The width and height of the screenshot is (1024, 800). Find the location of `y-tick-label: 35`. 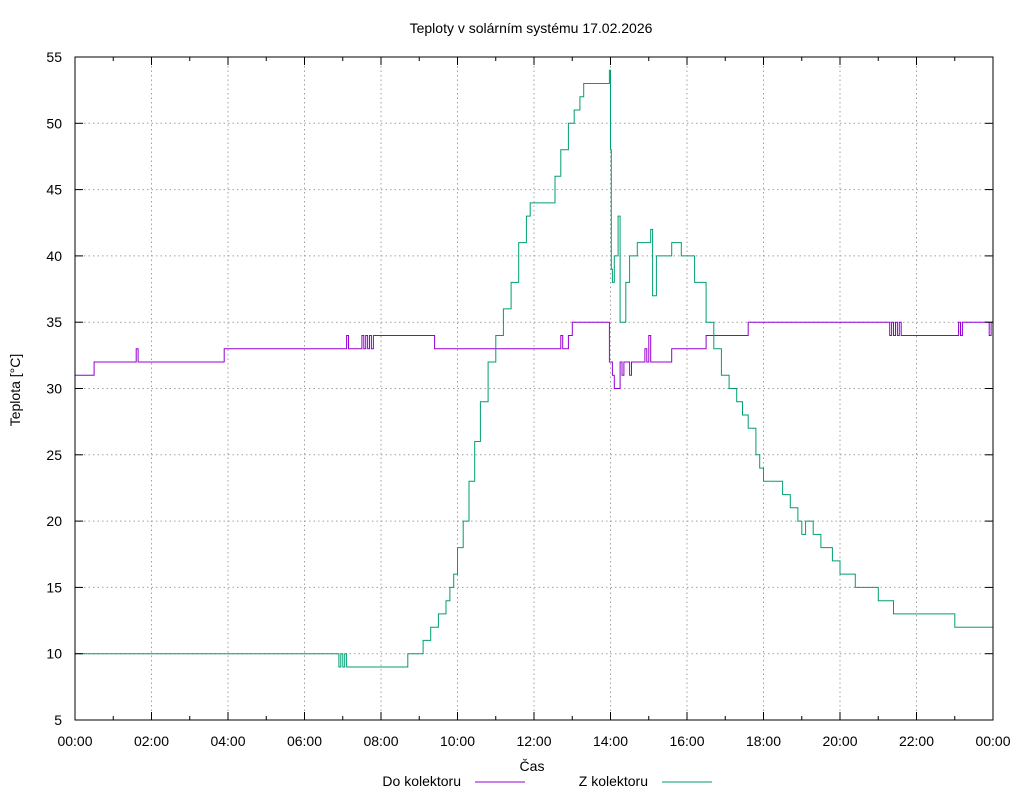

y-tick-label: 35 is located at coordinates (54, 322).